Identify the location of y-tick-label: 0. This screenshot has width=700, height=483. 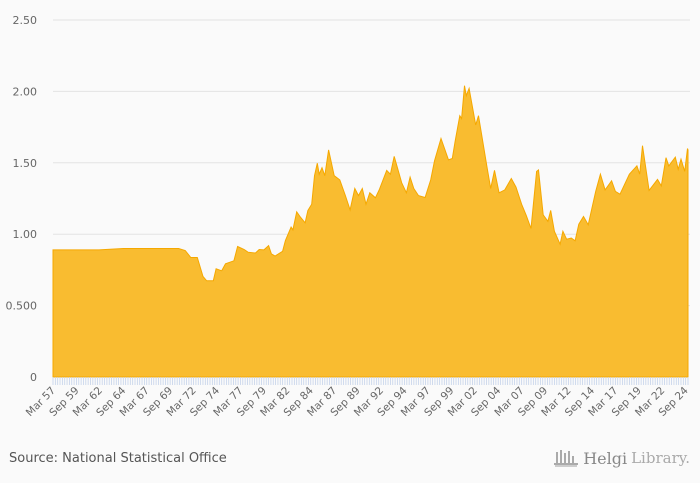
(33, 377).